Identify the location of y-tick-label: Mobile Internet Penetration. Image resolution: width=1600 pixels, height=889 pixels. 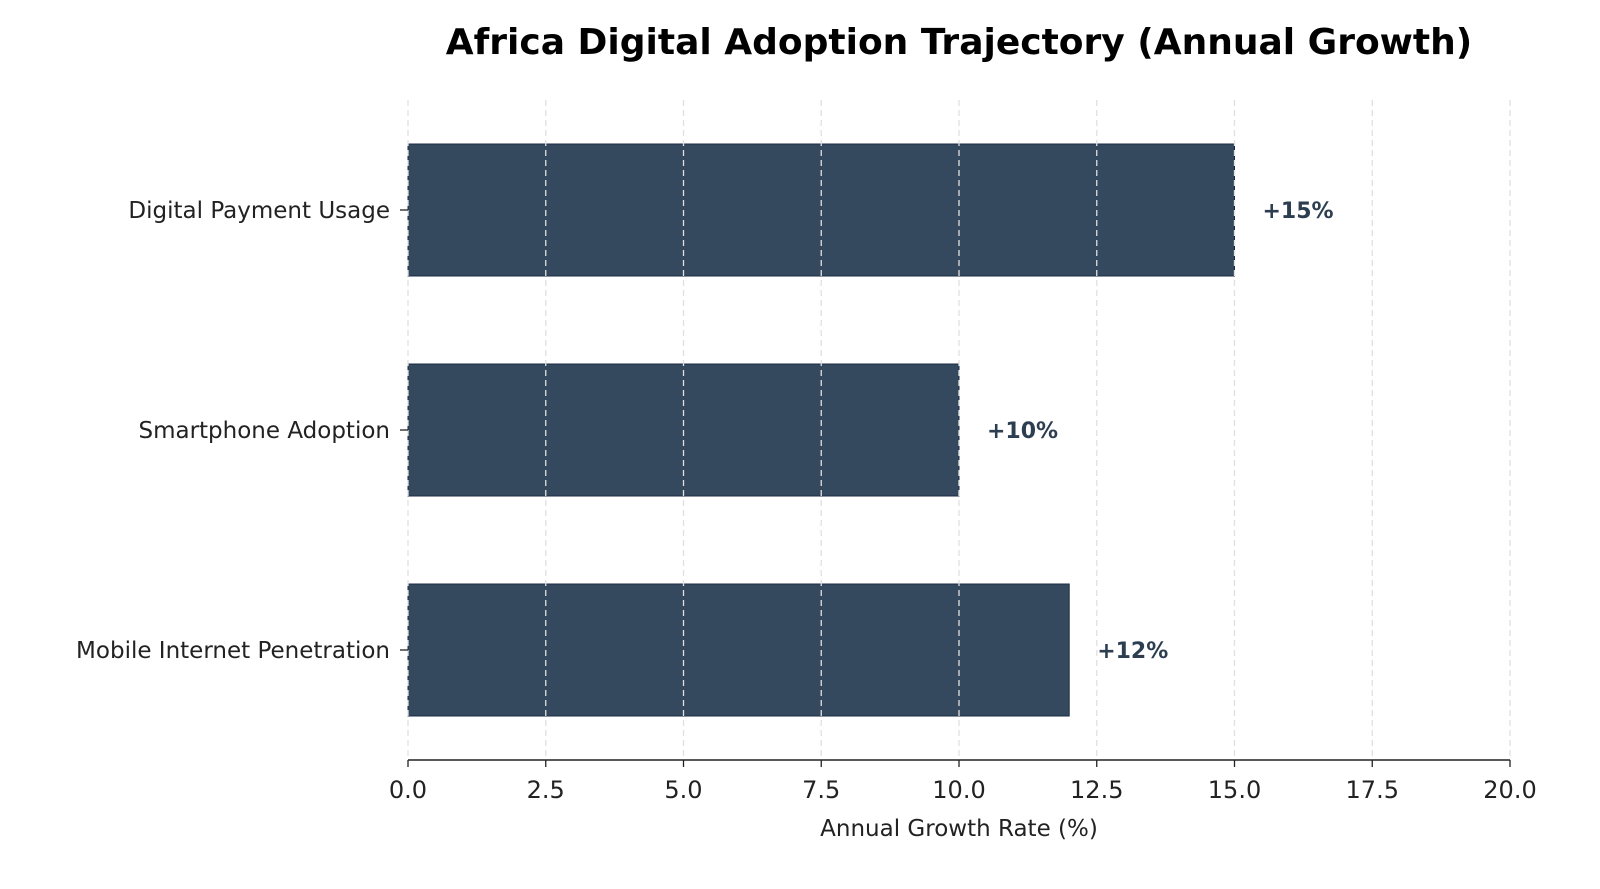
(233, 651).